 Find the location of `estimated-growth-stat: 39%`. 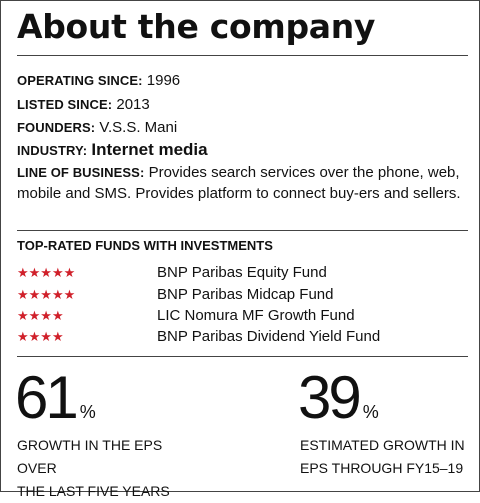

estimated-growth-stat: 39% is located at coordinates (338, 405).